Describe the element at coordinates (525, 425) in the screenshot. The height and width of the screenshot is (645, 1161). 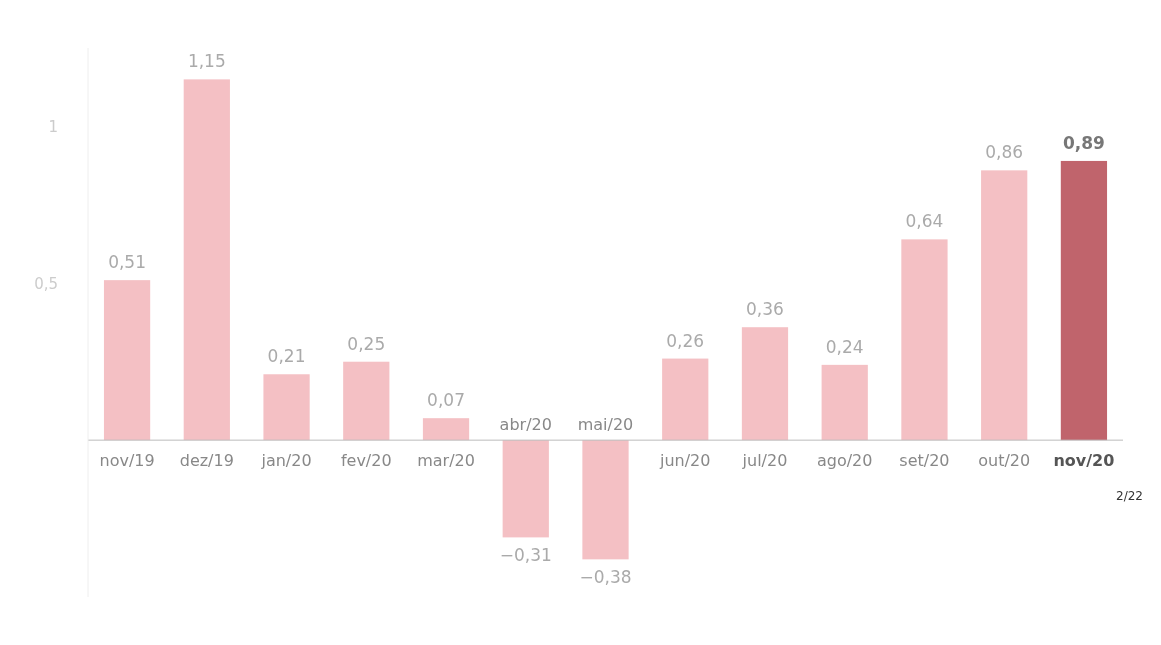
I see `x-tick-label: abr/20` at that location.